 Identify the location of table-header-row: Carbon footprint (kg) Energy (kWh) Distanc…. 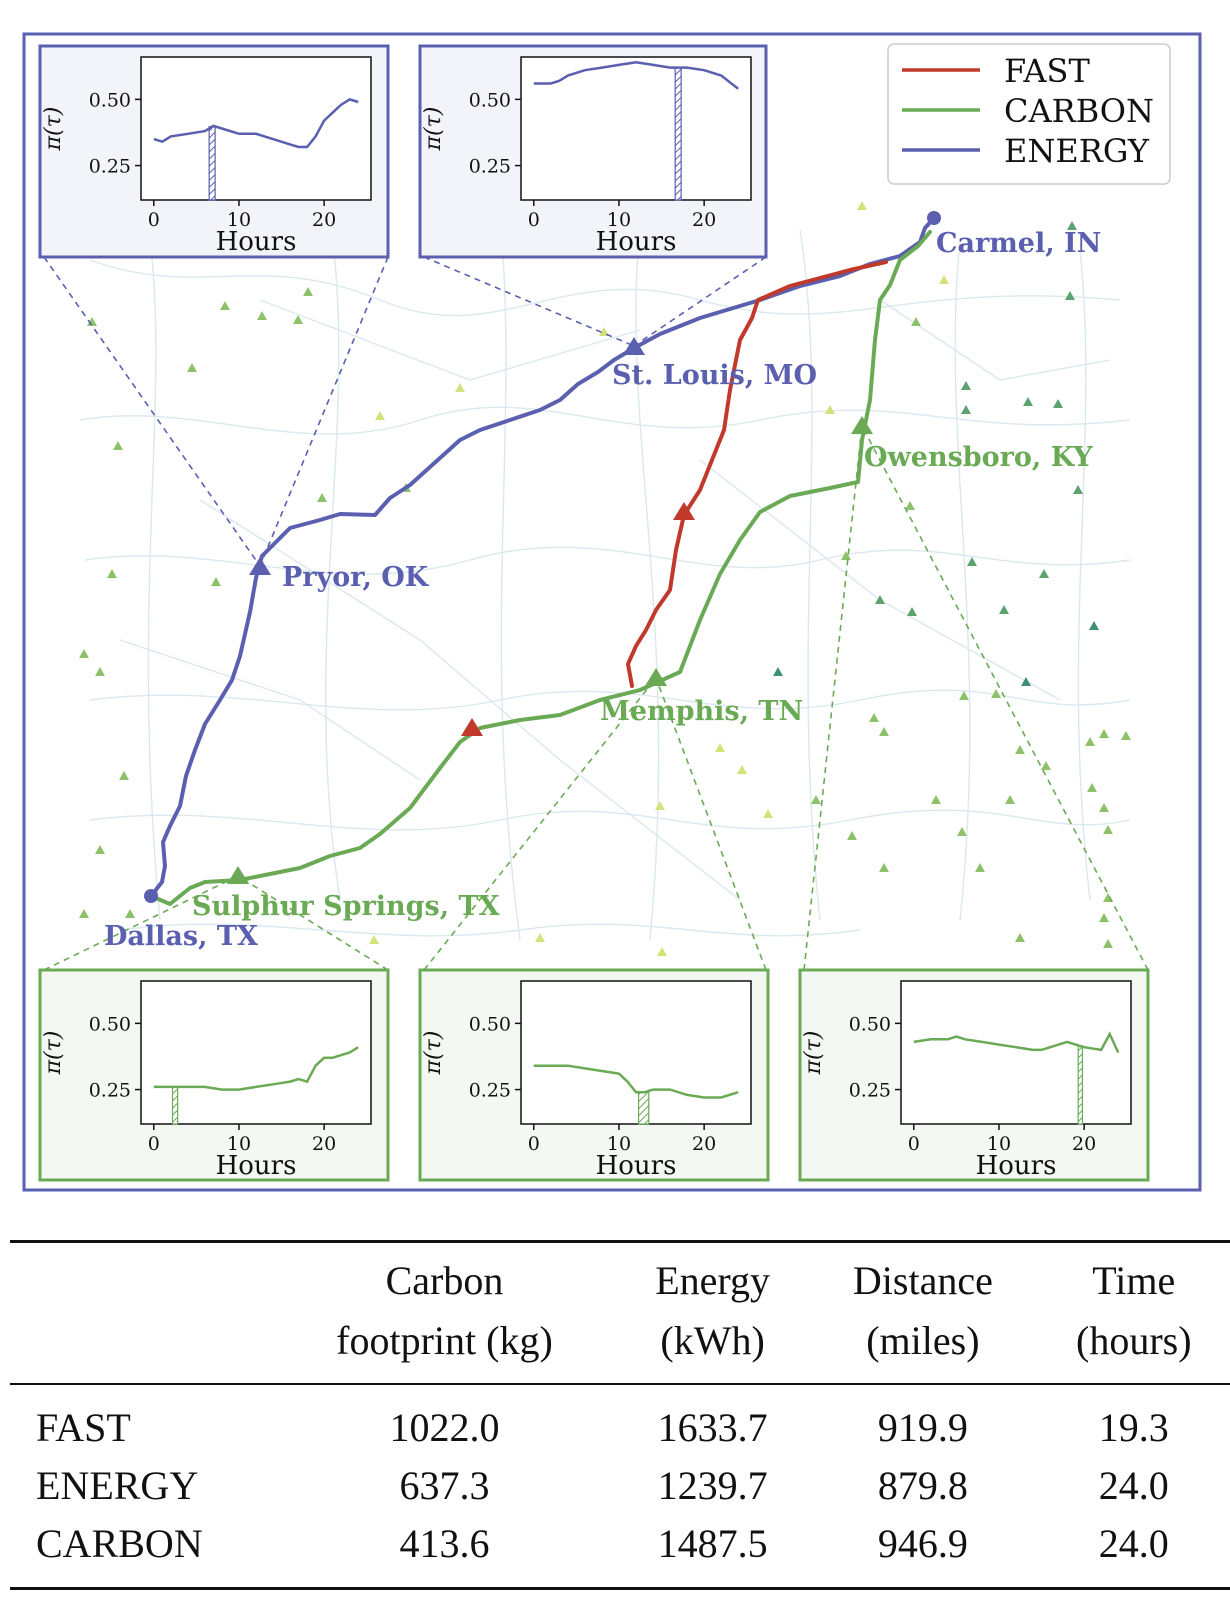
(620, 1313).